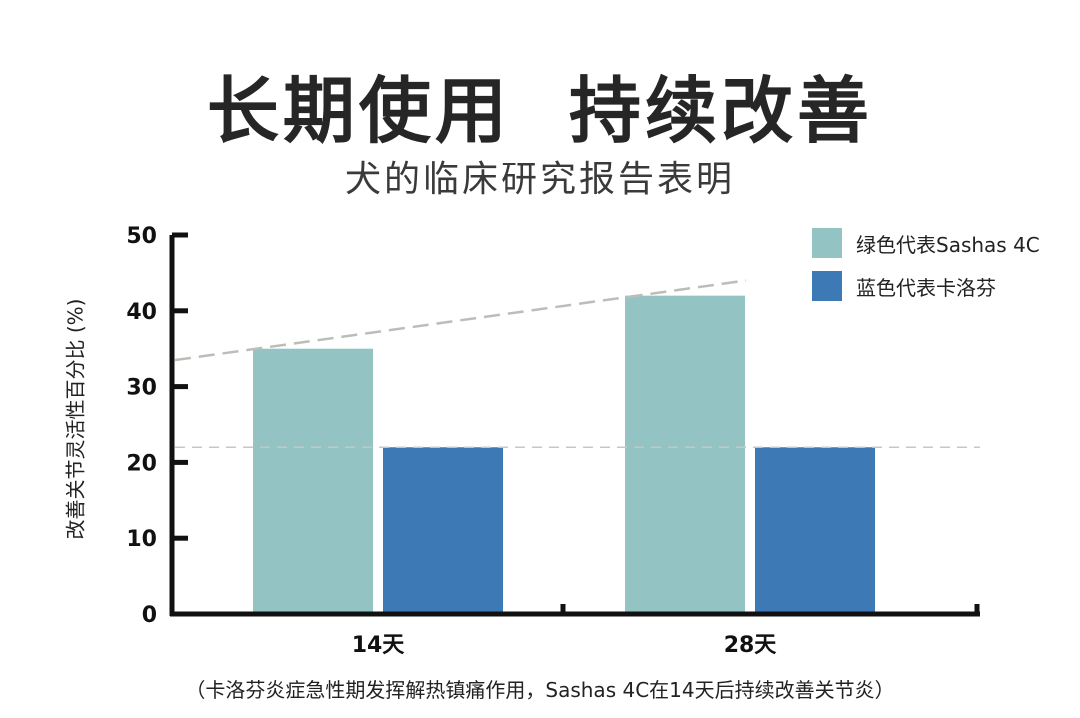 The width and height of the screenshot is (1080, 718). I want to click on y-tick-label-0: 0, so click(149, 615).